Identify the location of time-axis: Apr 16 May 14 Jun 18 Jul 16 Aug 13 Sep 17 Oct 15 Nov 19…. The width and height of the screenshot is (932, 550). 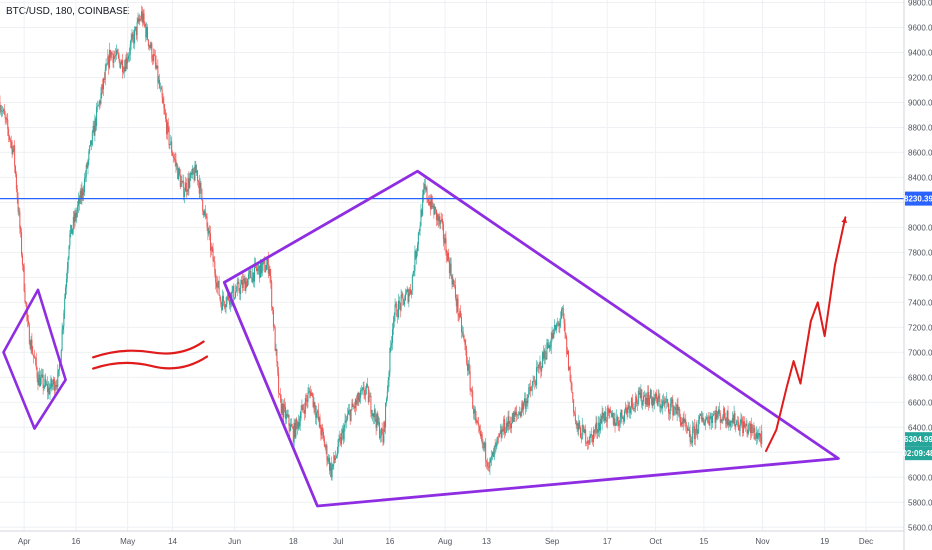
(452, 538).